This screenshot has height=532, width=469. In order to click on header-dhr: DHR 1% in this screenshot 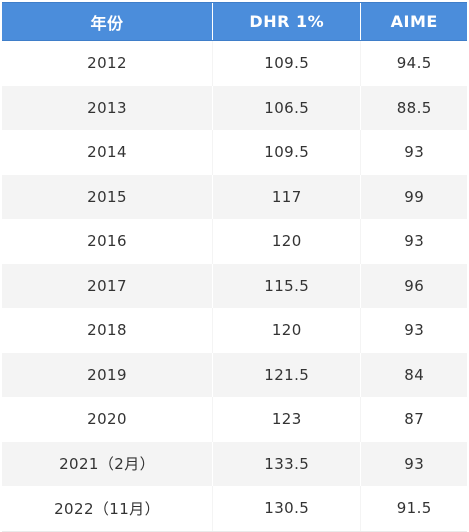, I will do `click(287, 21)`.